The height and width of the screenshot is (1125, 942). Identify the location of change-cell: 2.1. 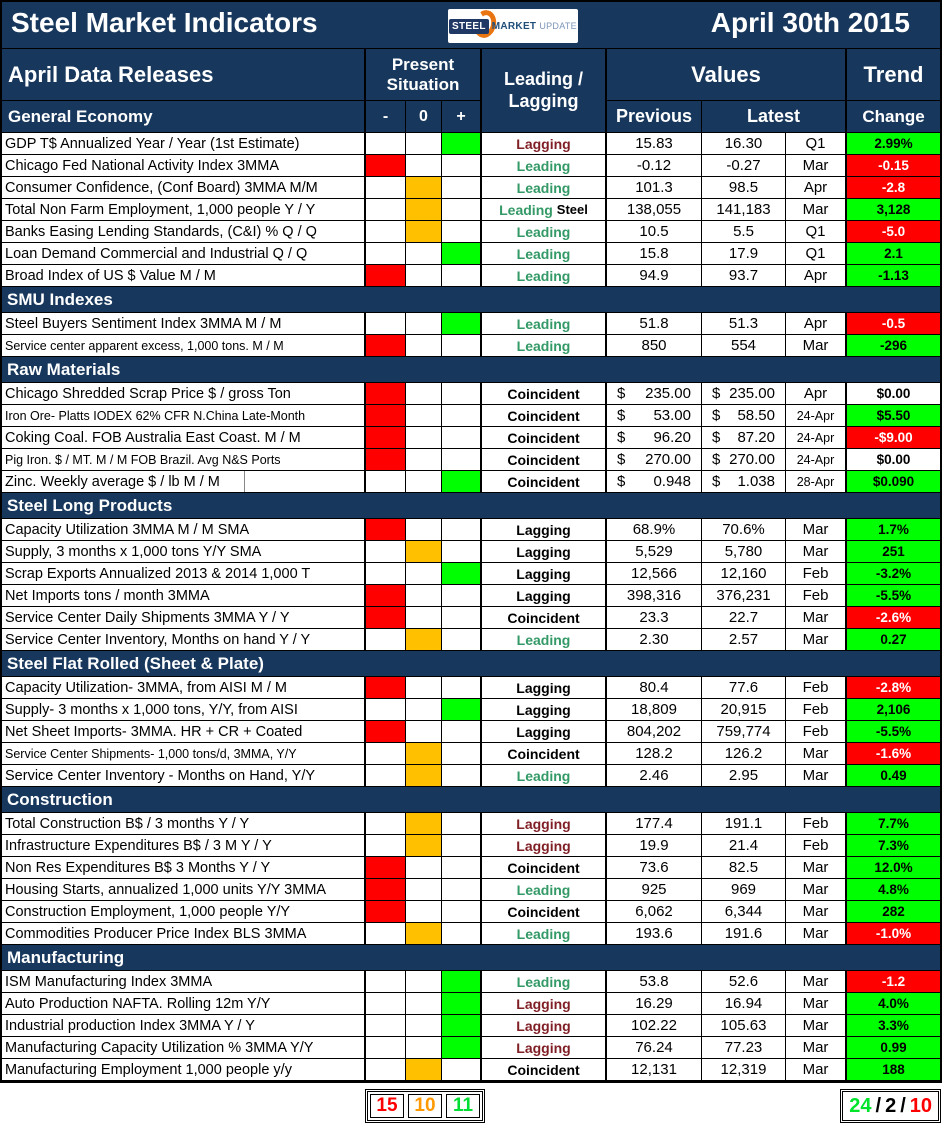
(893, 253).